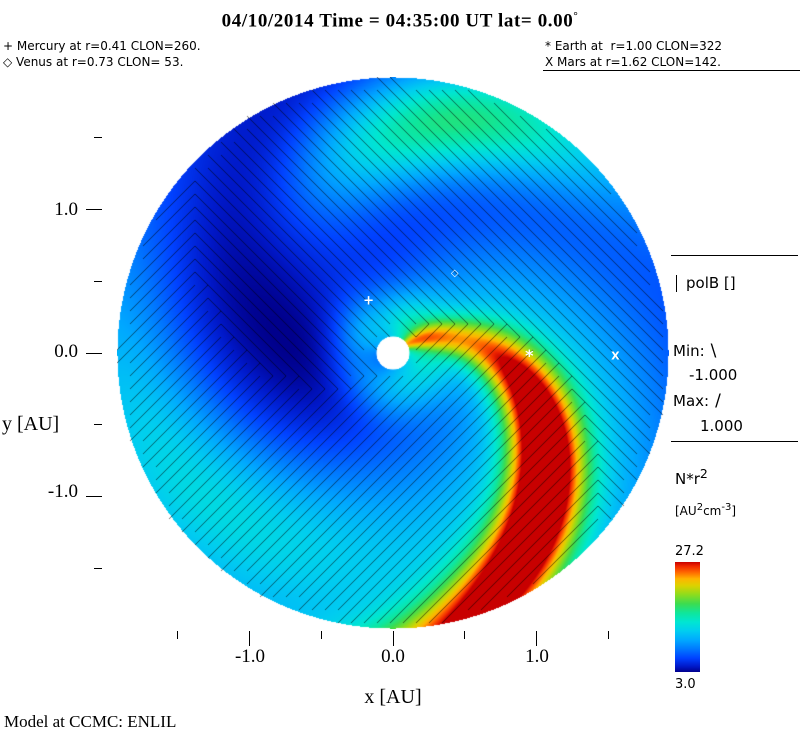  I want to click on units-part: [AU, so click(686, 511).